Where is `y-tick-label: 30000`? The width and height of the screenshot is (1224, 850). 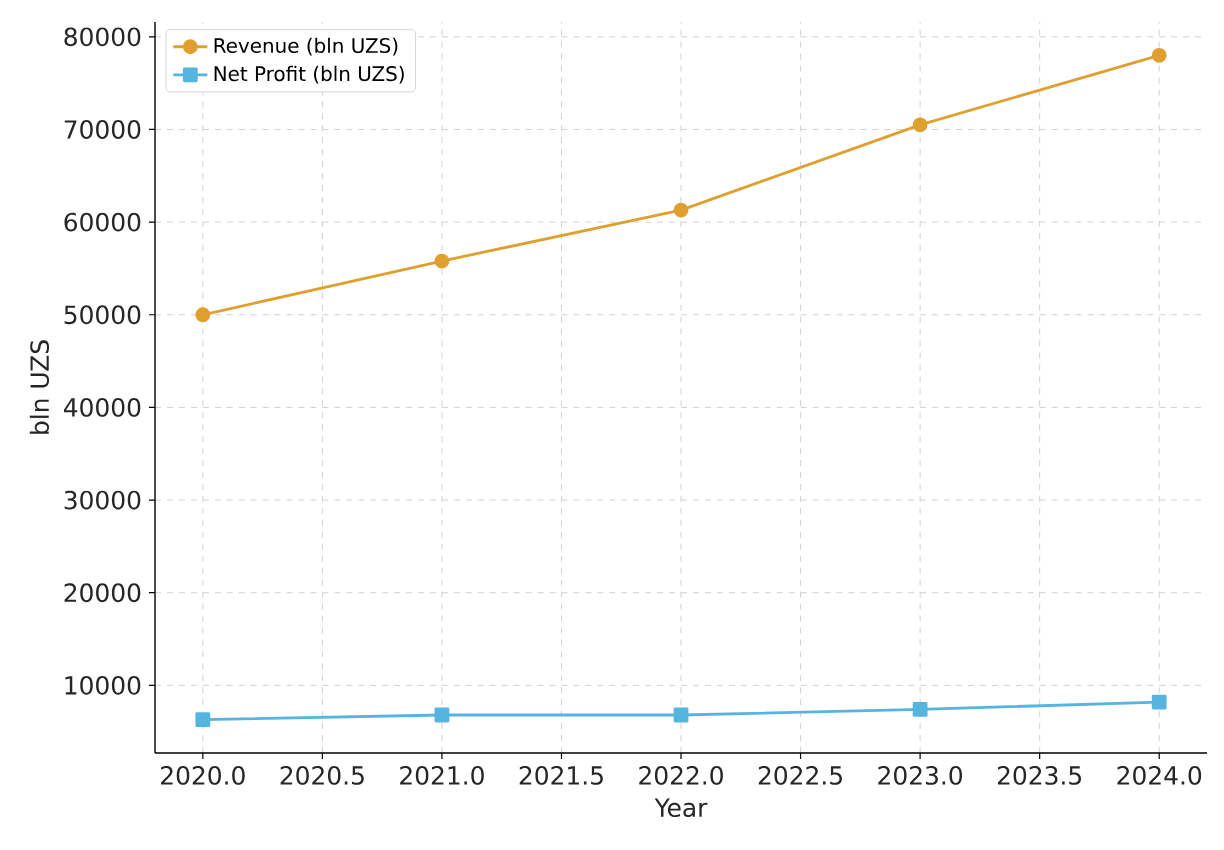
y-tick-label: 30000 is located at coordinates (102, 500).